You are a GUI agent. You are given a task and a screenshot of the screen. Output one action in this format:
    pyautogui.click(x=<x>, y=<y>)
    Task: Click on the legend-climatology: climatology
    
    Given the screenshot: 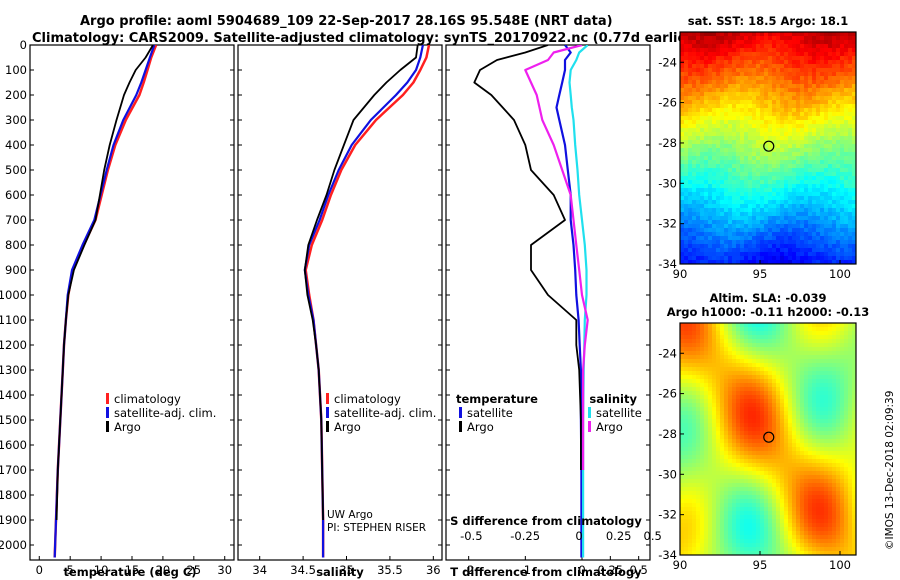 What is the action you would take?
    pyautogui.click(x=147, y=399)
    